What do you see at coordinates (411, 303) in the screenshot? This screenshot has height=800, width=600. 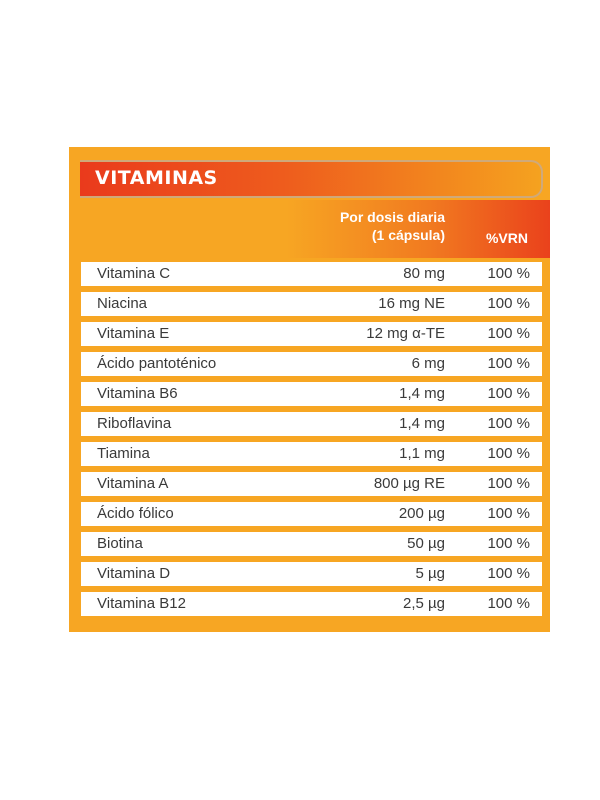 I see `row-dose: 16 mg NE` at bounding box center [411, 303].